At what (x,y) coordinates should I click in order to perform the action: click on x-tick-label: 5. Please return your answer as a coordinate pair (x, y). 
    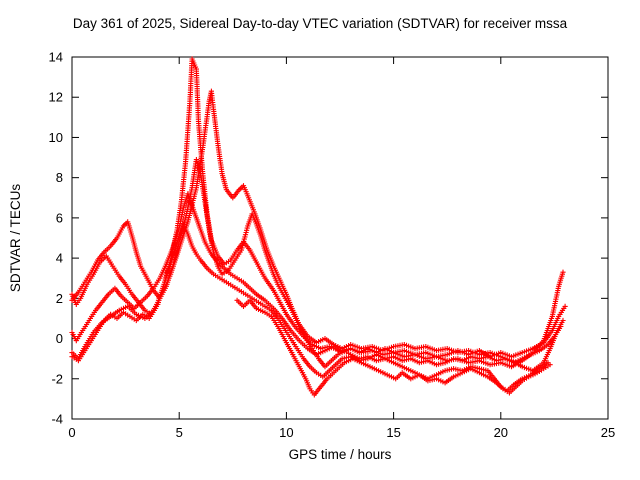
    Looking at the image, I should click on (179, 432).